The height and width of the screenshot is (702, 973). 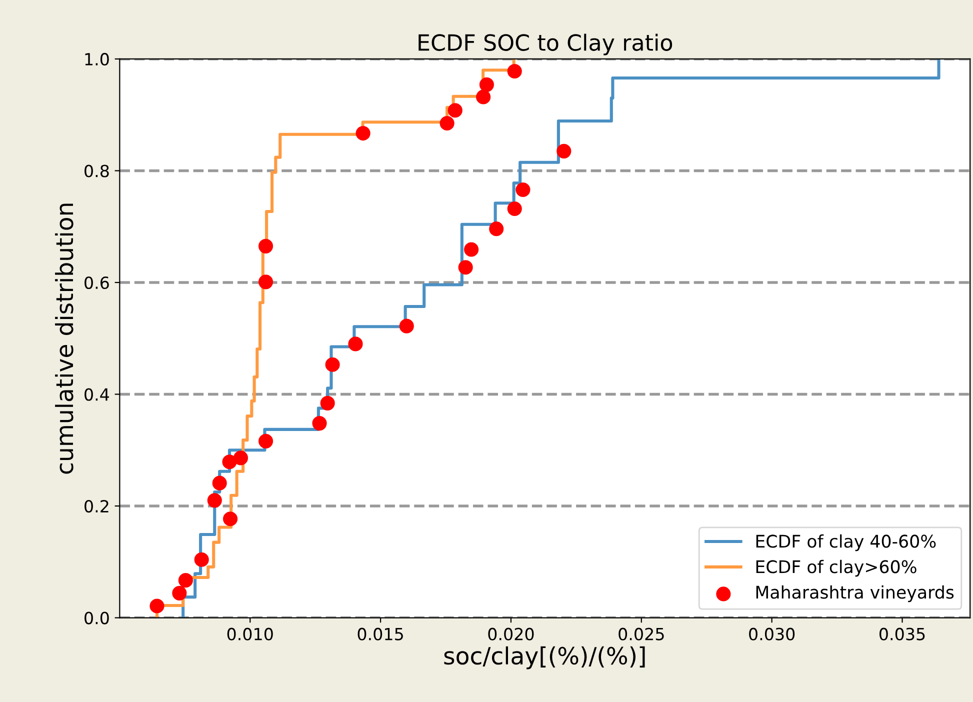 I want to click on x-tick-label: 0.030, so click(x=772, y=634).